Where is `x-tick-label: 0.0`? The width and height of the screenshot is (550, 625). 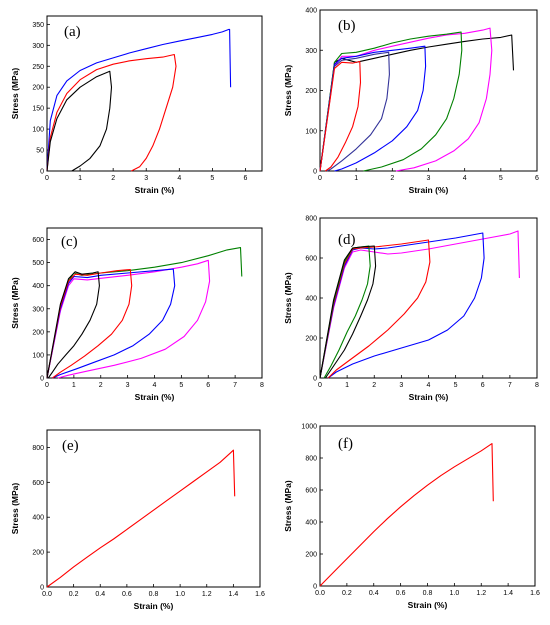
x-tick-label: 0.0 is located at coordinates (47, 594).